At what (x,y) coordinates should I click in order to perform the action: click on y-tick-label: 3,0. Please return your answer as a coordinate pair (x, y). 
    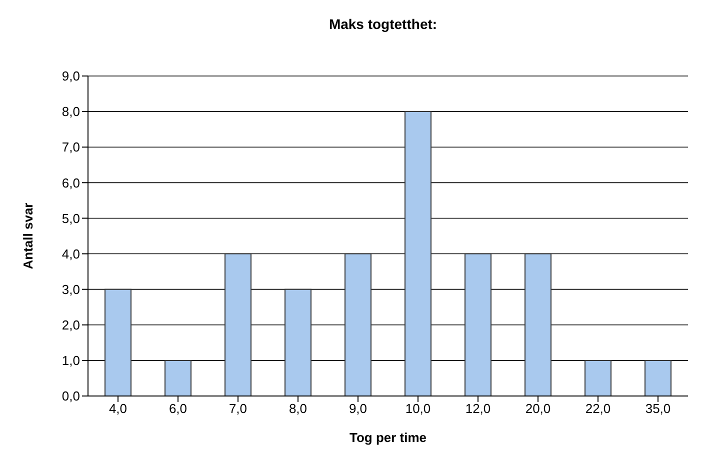
    Looking at the image, I should click on (71, 289).